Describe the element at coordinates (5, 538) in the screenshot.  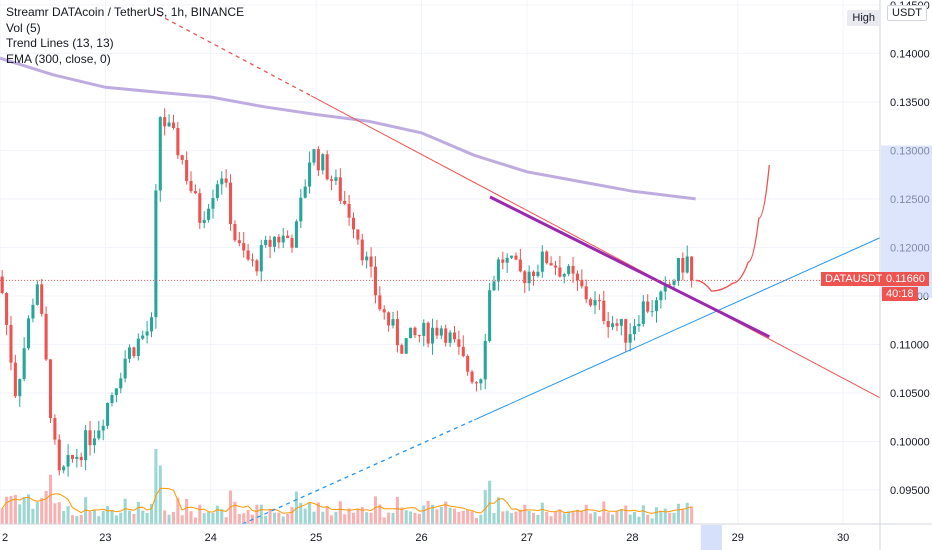
I see `time-tick-label: 2` at that location.